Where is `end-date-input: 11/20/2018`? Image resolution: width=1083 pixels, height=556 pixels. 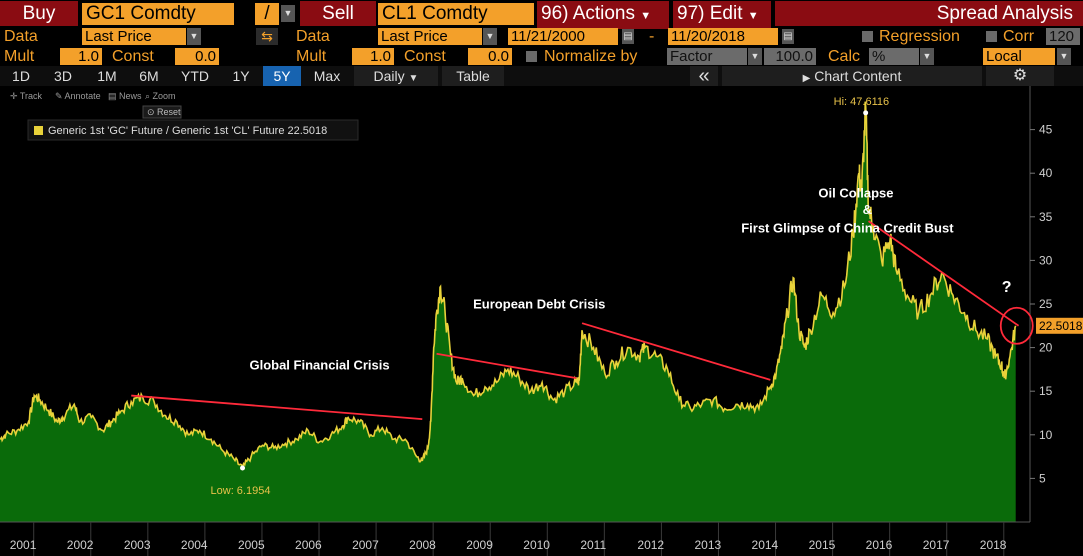
end-date-input: 11/20/2018 is located at coordinates (723, 36).